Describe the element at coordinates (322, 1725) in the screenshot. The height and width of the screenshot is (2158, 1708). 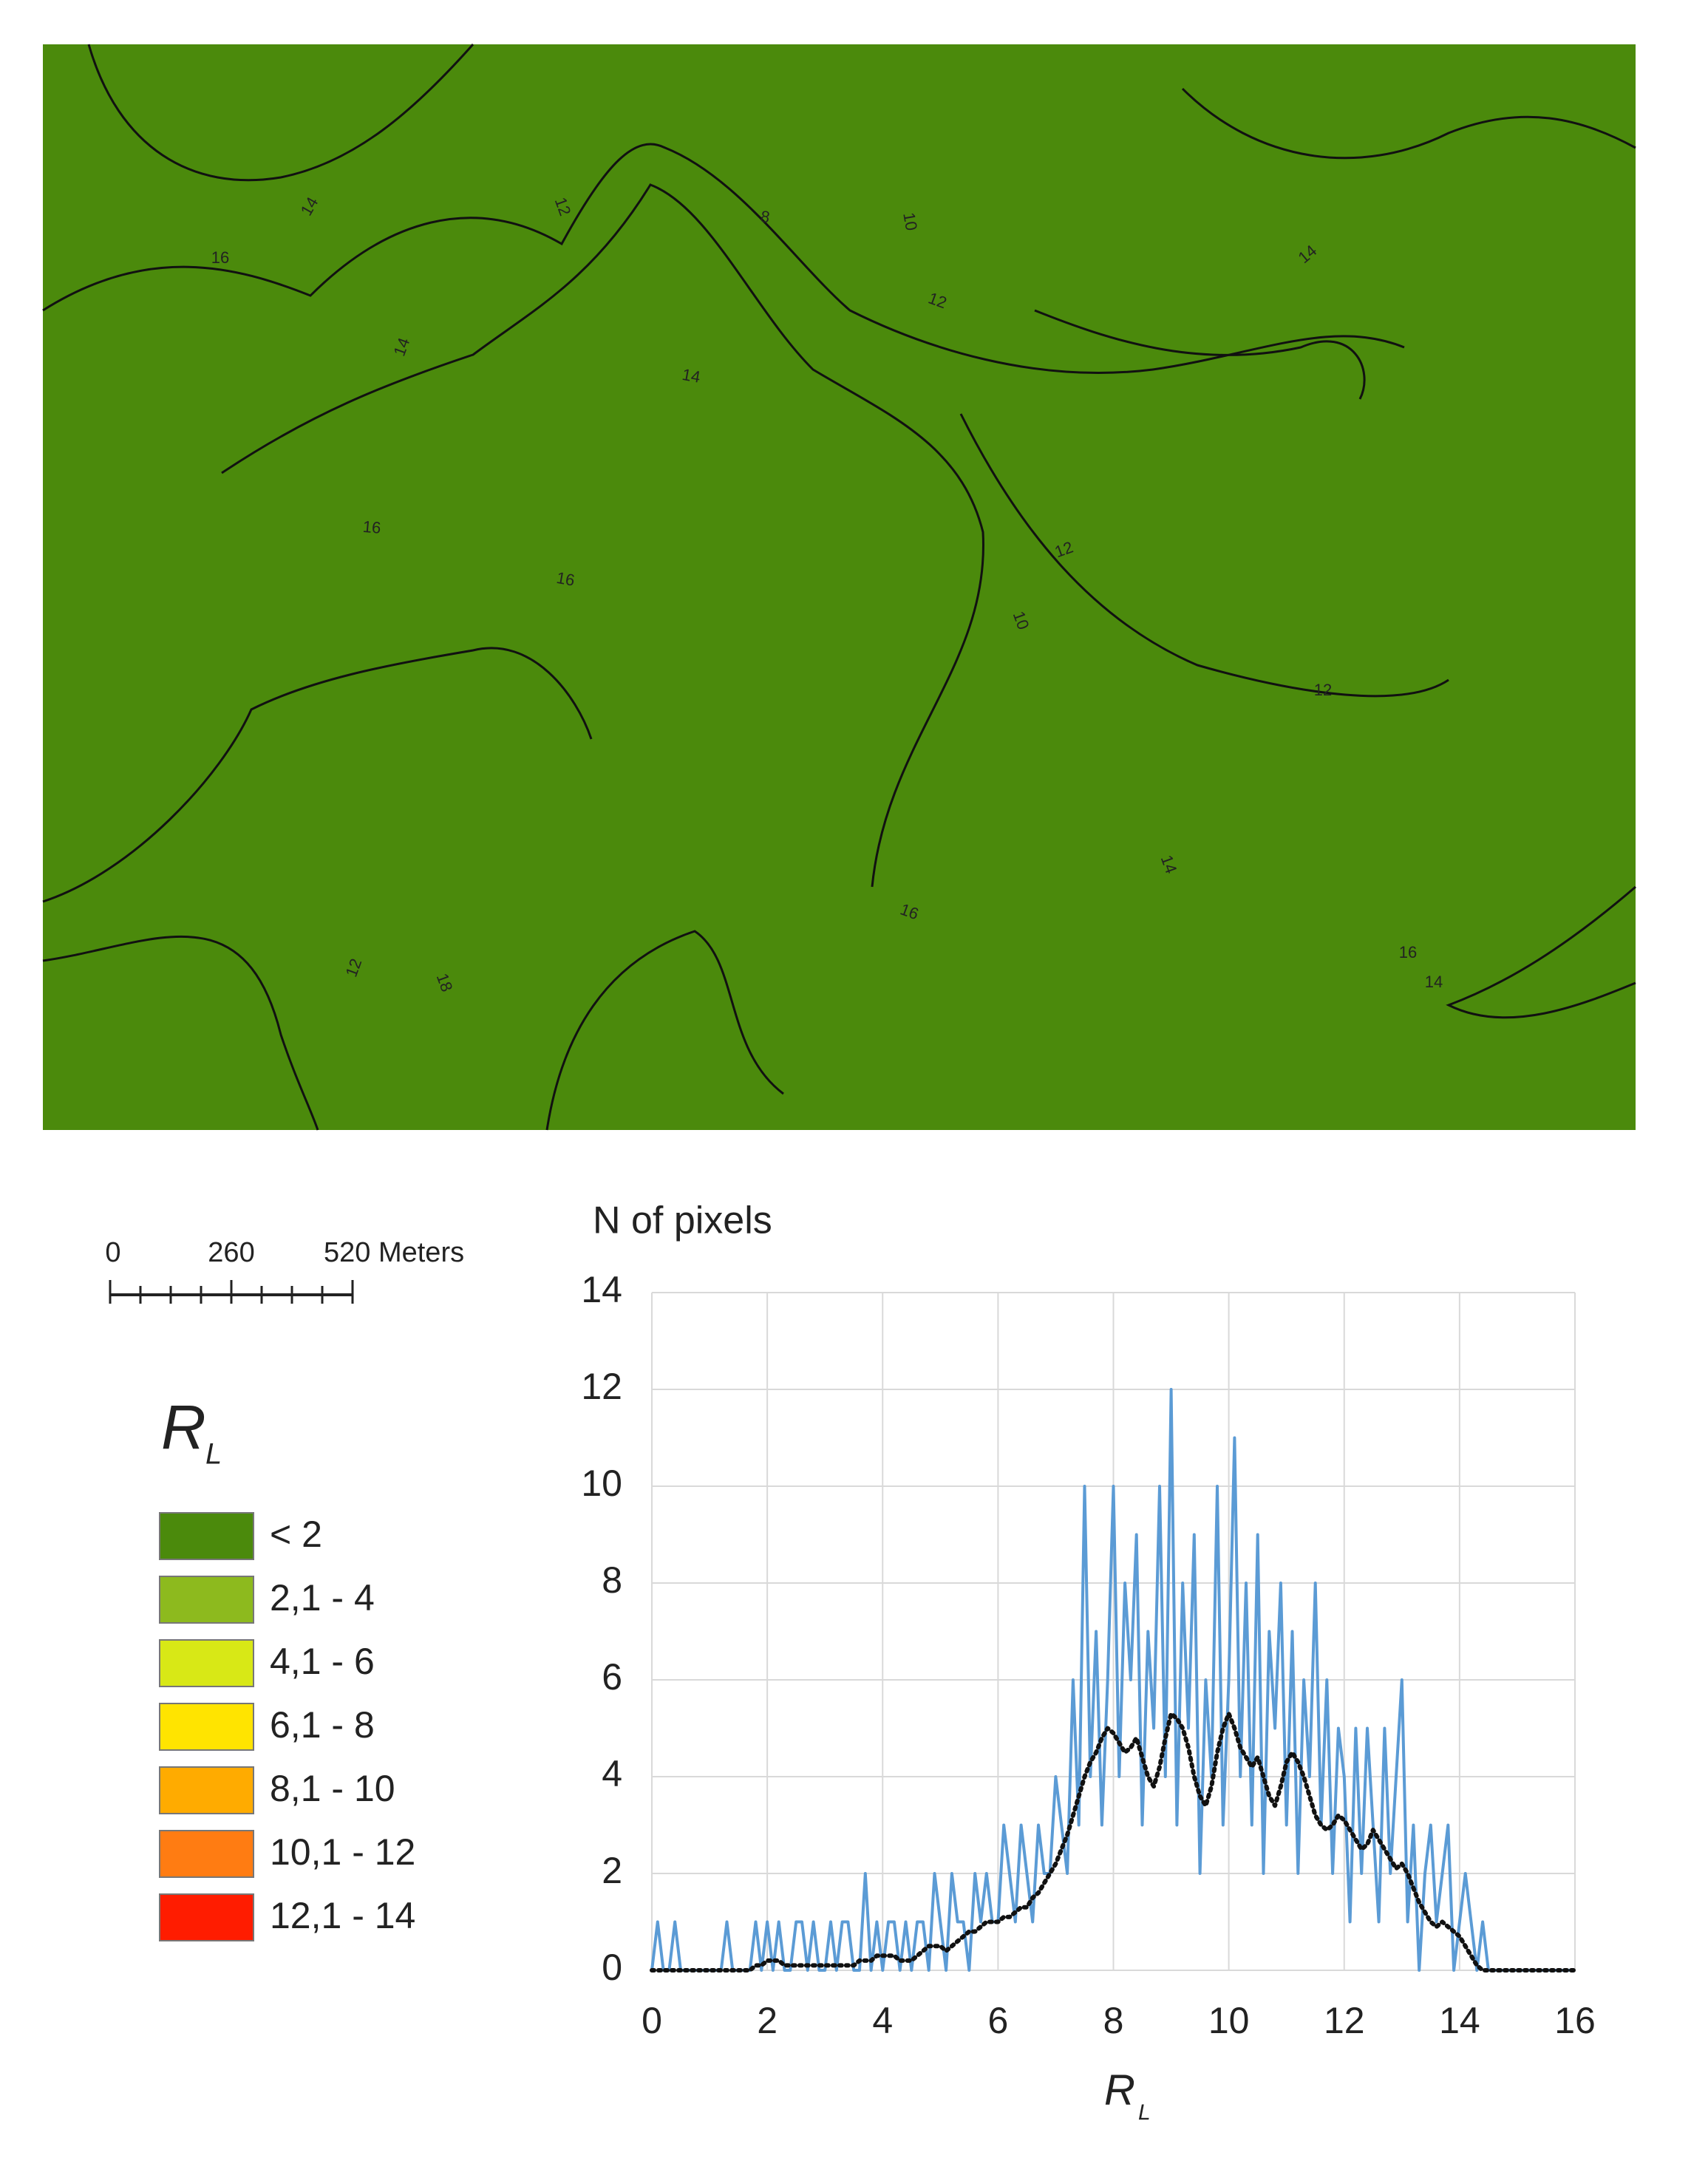
I see `legend-label: 6,1 - 8` at that location.